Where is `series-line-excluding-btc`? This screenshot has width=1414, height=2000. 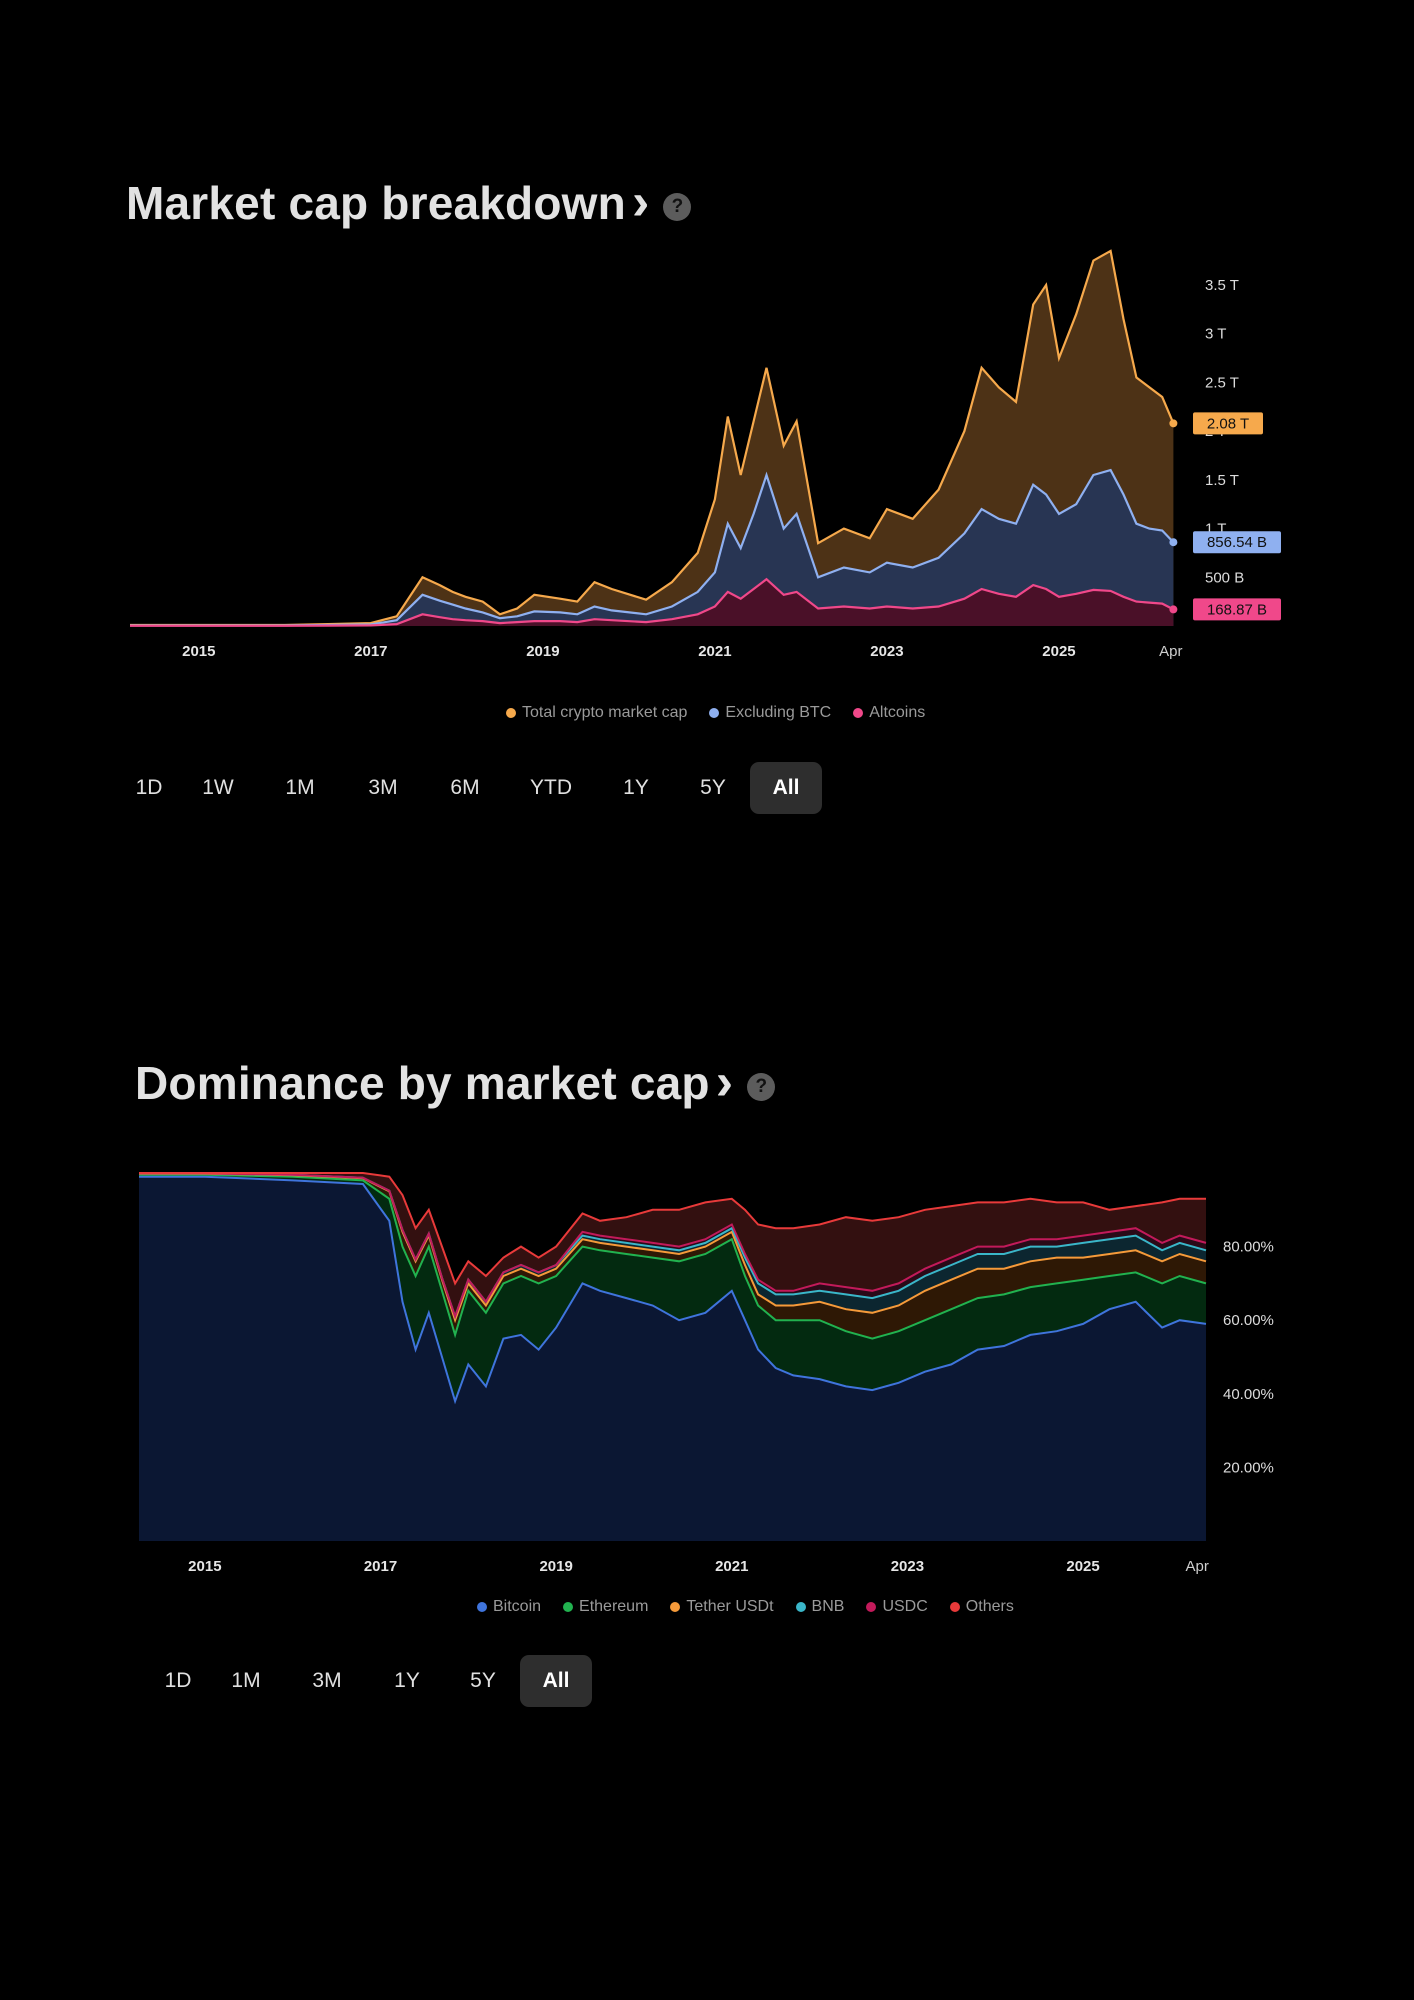
series-line-excluding-btc is located at coordinates (652, 547).